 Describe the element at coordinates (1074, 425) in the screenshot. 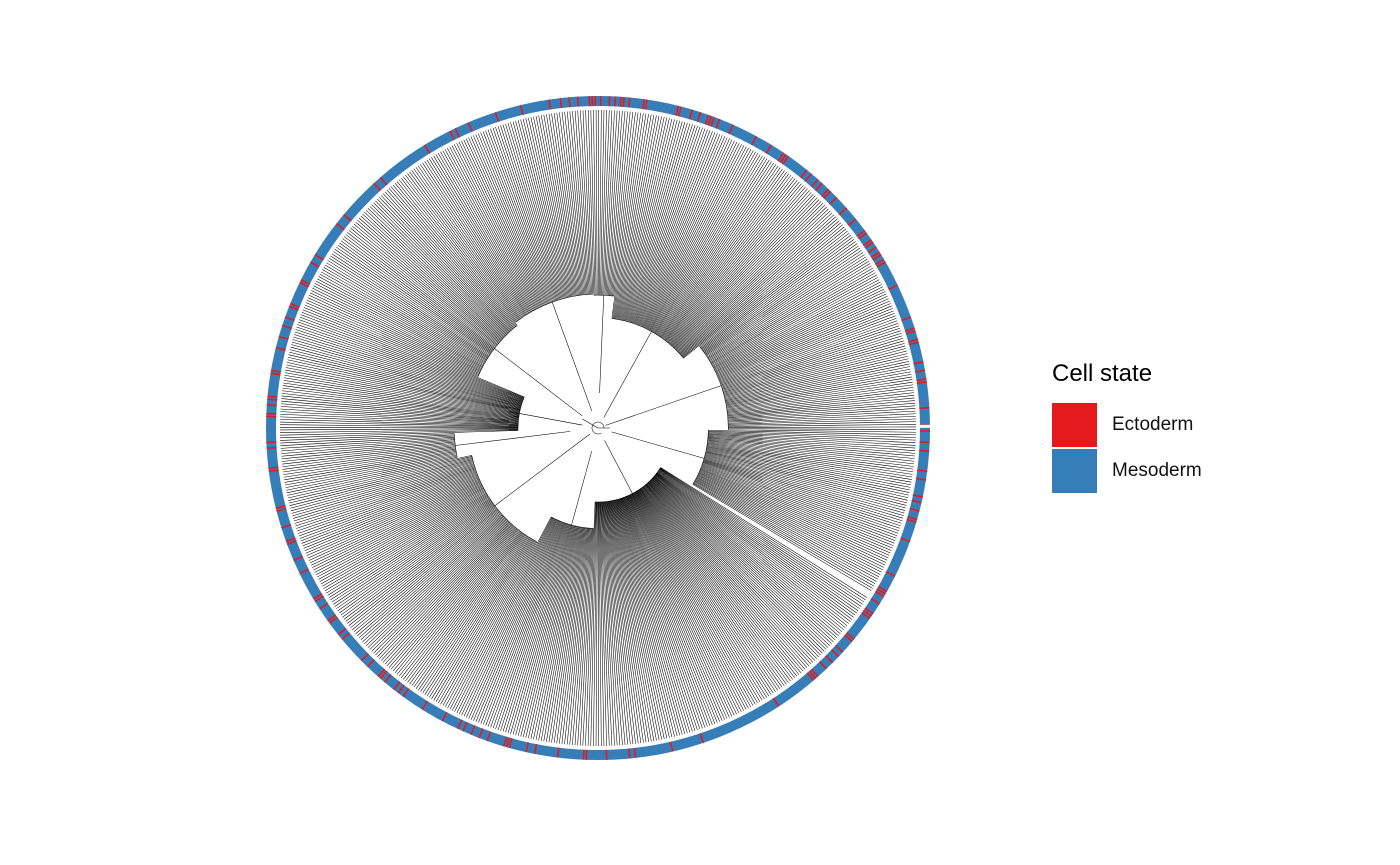

I see `legend-swatch-ectoderm` at that location.